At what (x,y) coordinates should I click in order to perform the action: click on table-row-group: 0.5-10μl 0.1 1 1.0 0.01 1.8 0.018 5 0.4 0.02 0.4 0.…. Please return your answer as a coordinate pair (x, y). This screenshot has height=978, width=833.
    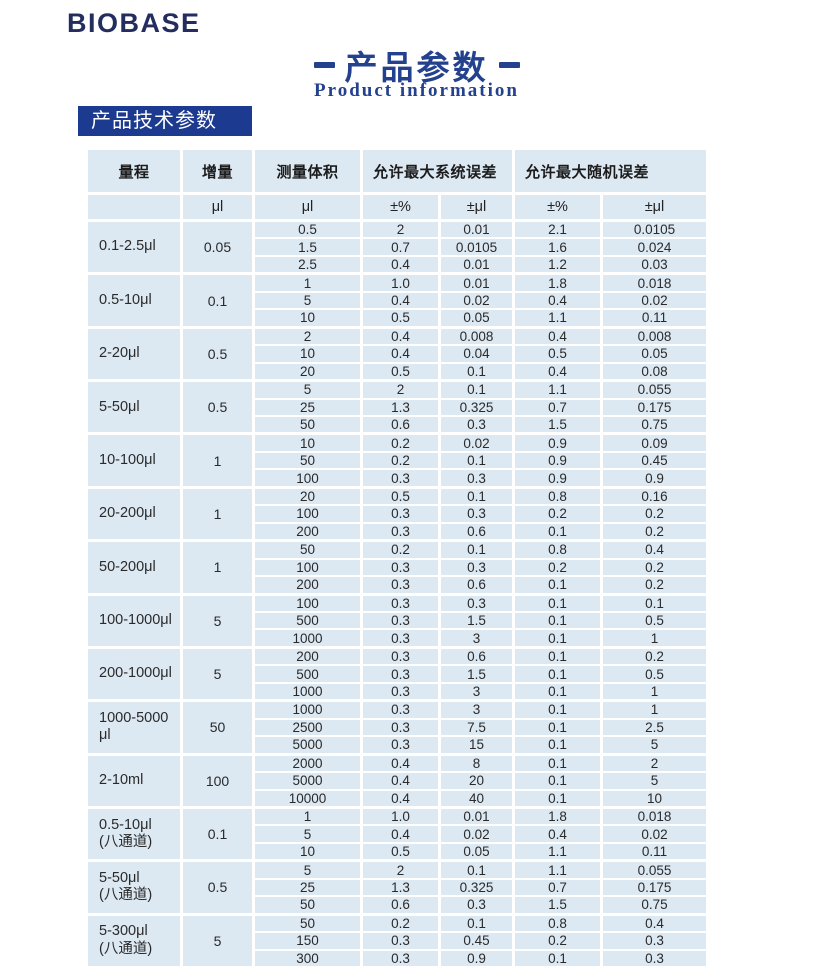
    Looking at the image, I should click on (397, 300).